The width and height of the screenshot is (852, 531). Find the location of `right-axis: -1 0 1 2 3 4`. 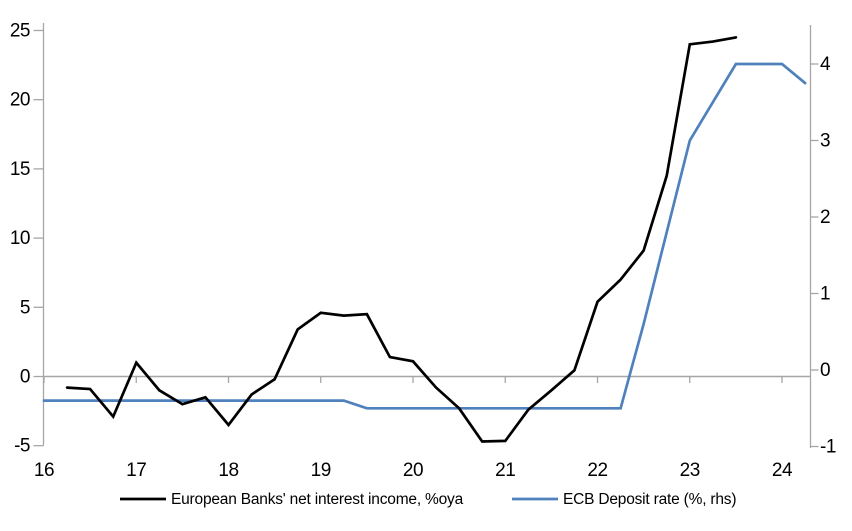

right-axis: -1 0 1 2 3 4 is located at coordinates (822, 241).